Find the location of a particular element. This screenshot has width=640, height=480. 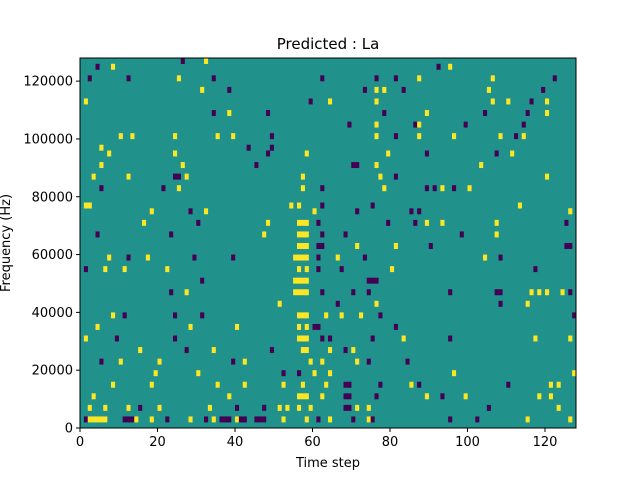

y-axis: 0 20000 40000 60000 80000 100000 120000 is located at coordinates (51, 256).